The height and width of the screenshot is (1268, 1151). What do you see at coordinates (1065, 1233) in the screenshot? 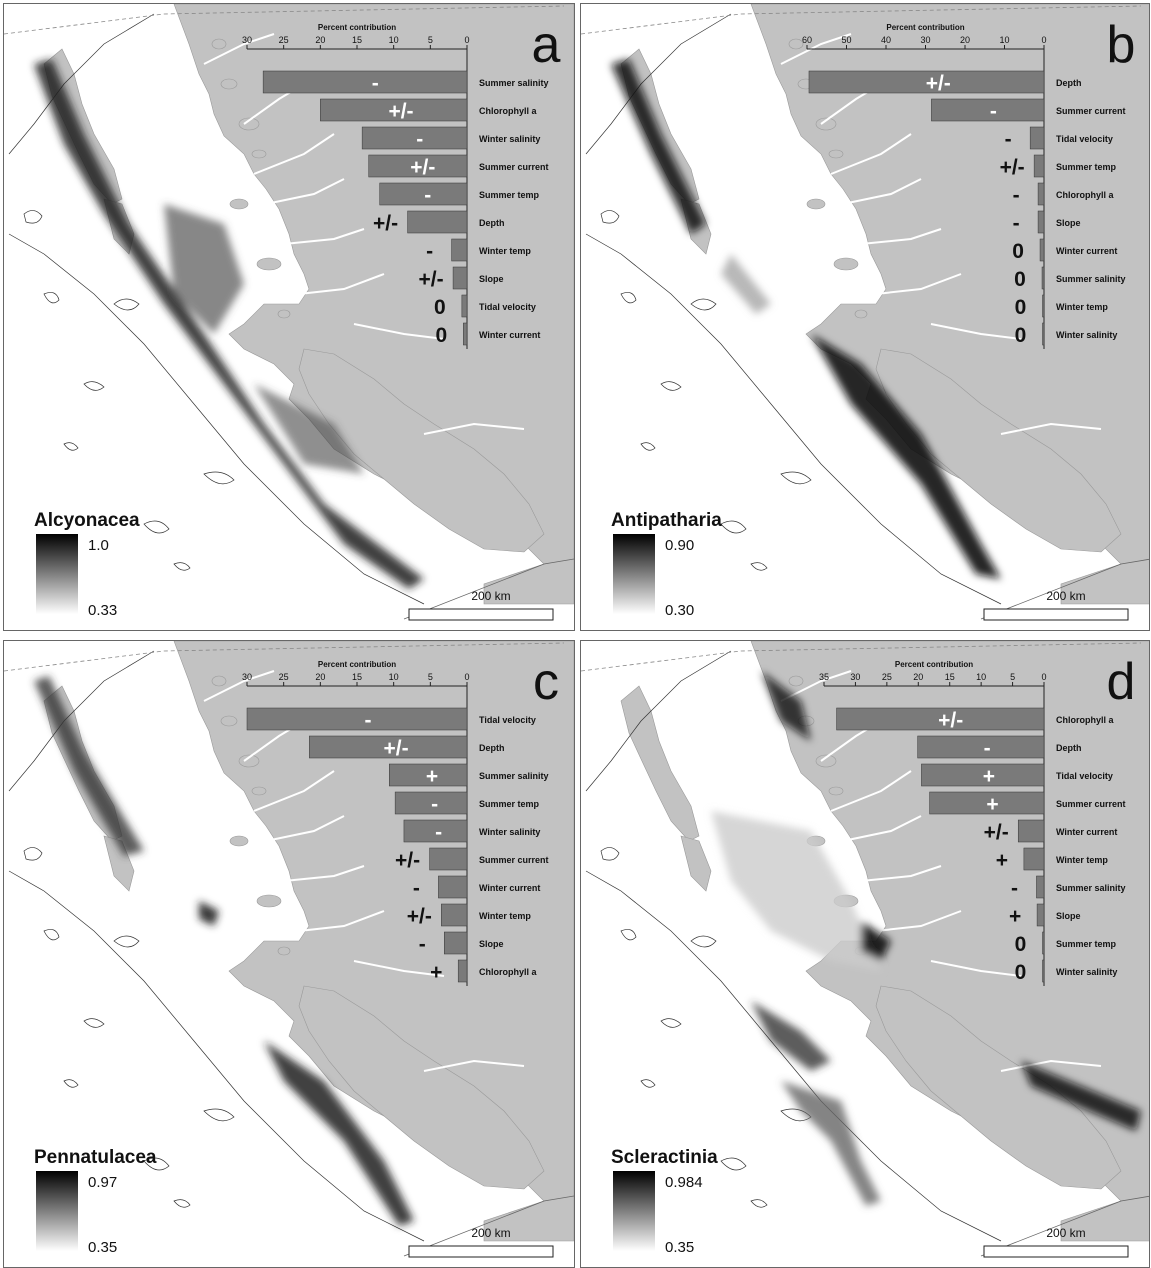
I see `scale-label: 200 km` at bounding box center [1065, 1233].